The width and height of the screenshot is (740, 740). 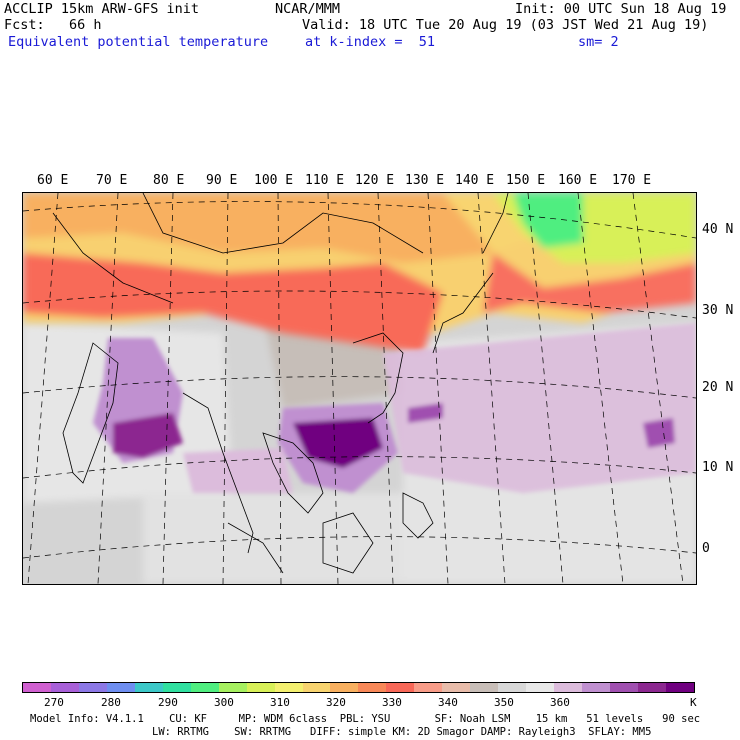 I want to click on lon-label: 140 E, so click(x=475, y=180).